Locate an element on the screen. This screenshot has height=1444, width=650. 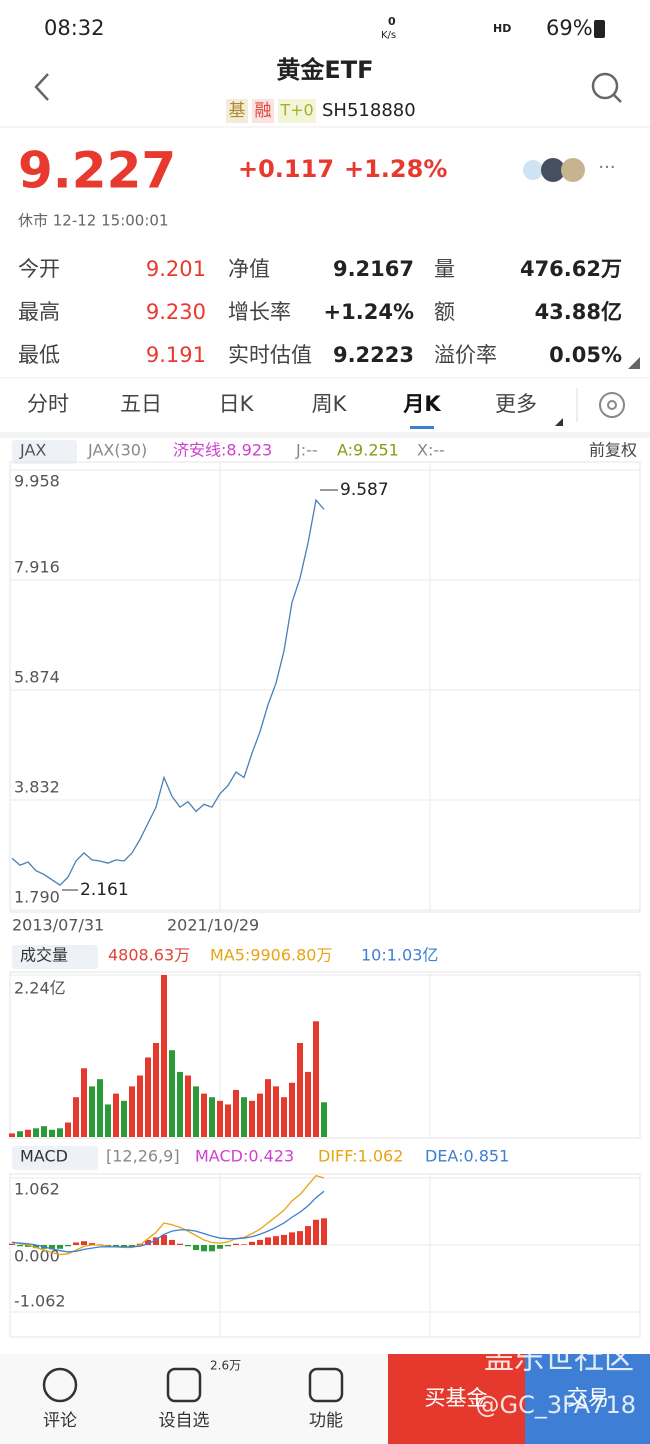
more-button: ··· is located at coordinates (606, 167).